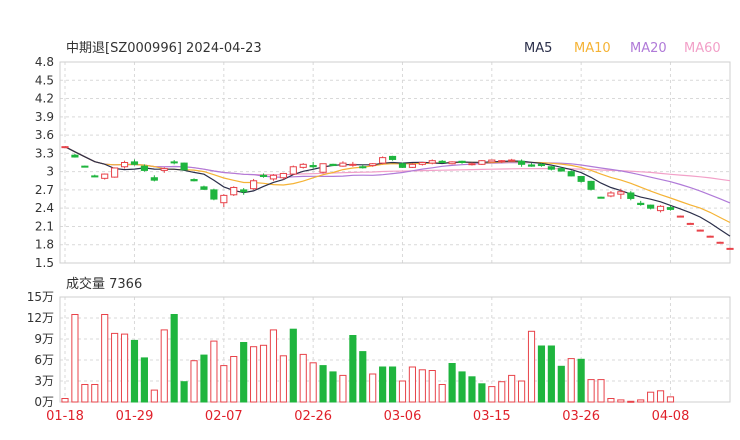  Describe the element at coordinates (44, 62) in the screenshot. I see `price-tick-label: 4.8` at that location.